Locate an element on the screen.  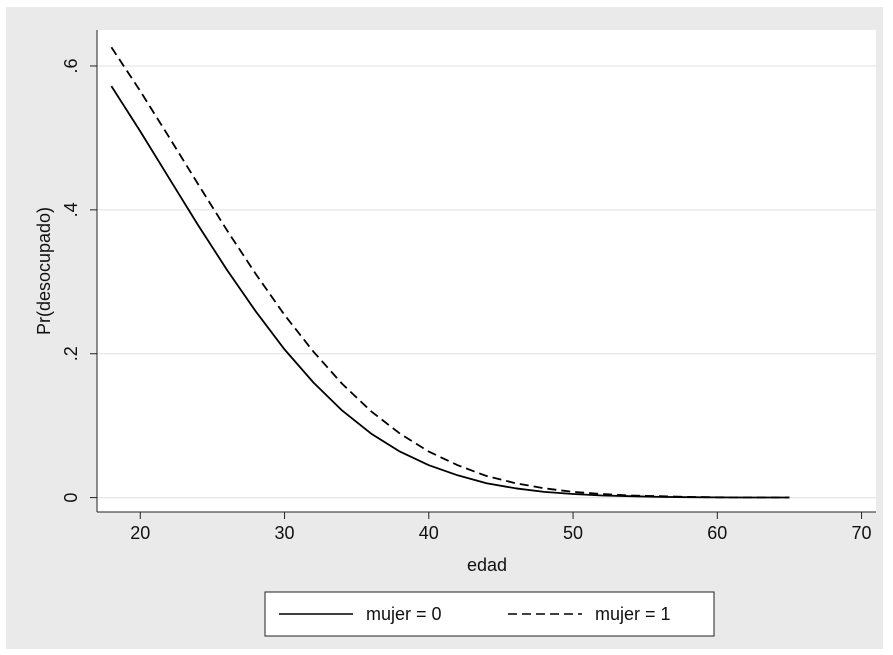
x-tick-label: 70 is located at coordinates (862, 533).